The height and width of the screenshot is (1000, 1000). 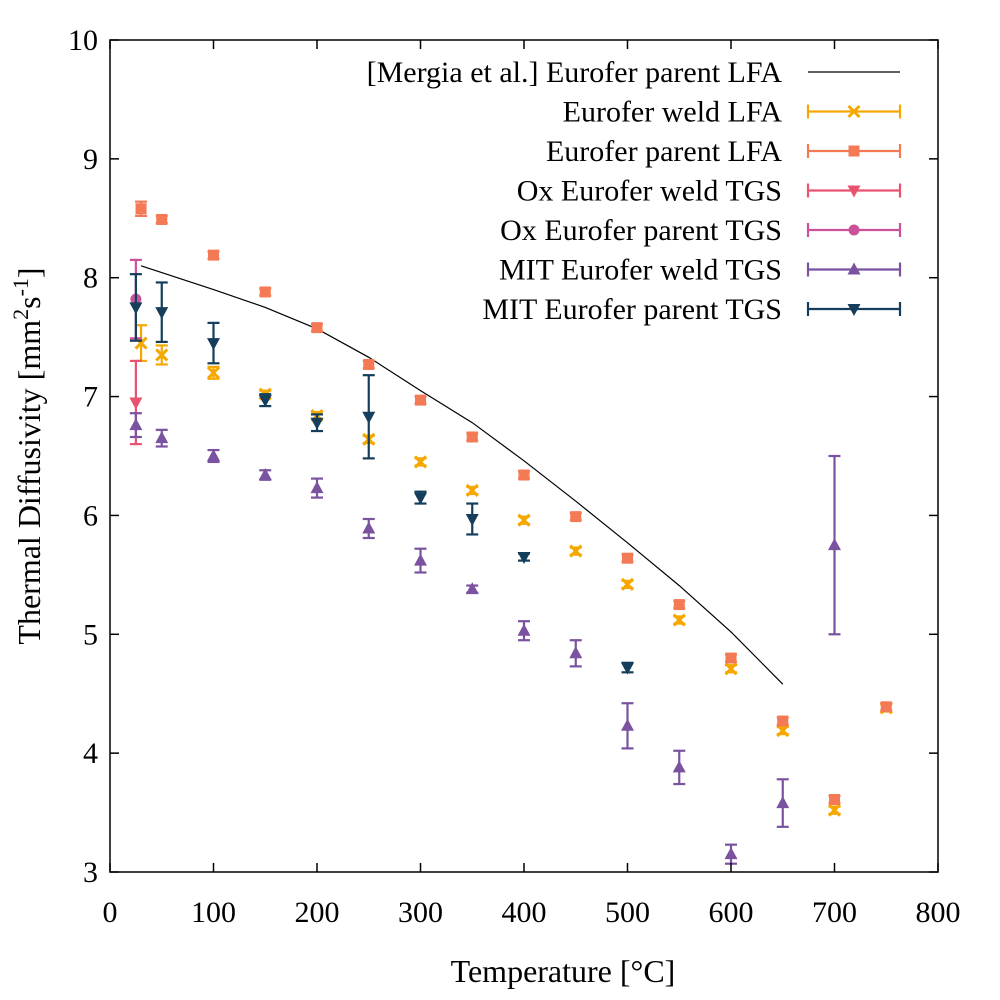 I want to click on x-tick-label: 300, so click(x=420, y=912).